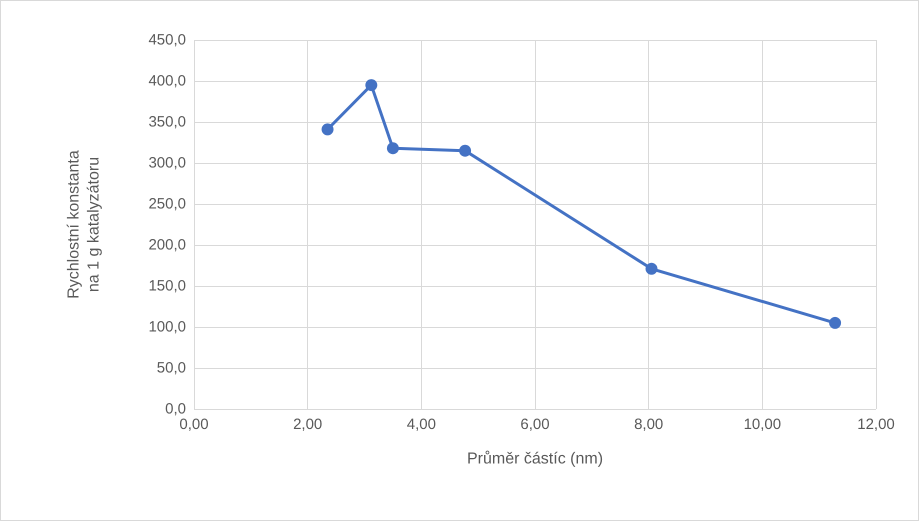  I want to click on y-tick-label: 200,0, so click(167, 245).